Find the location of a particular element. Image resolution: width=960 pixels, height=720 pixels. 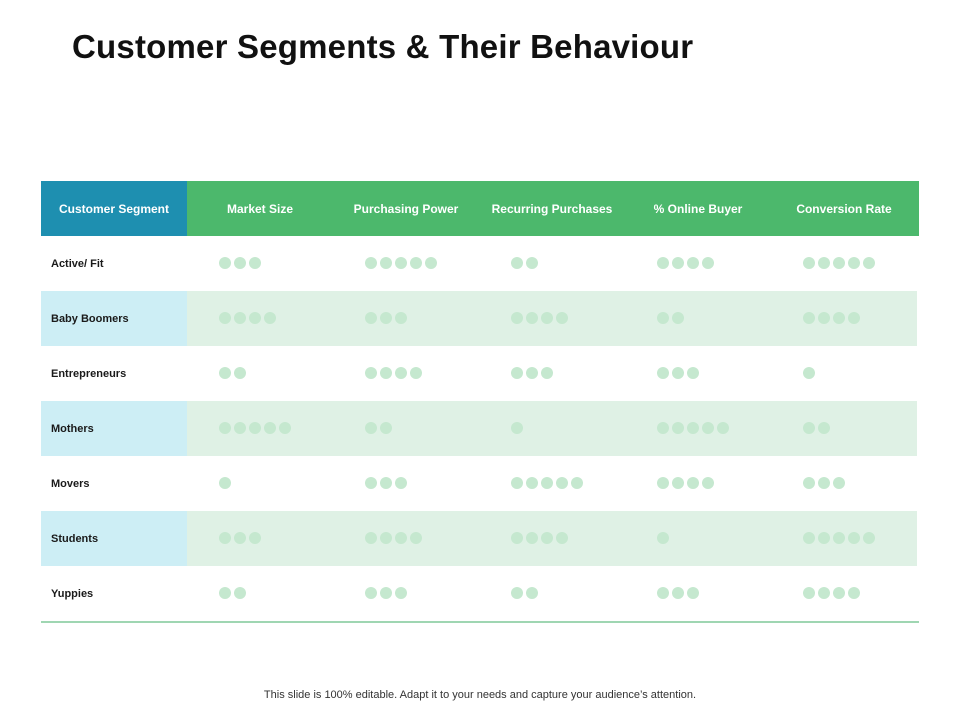

table-row: Active/ Fit is located at coordinates (480, 263).